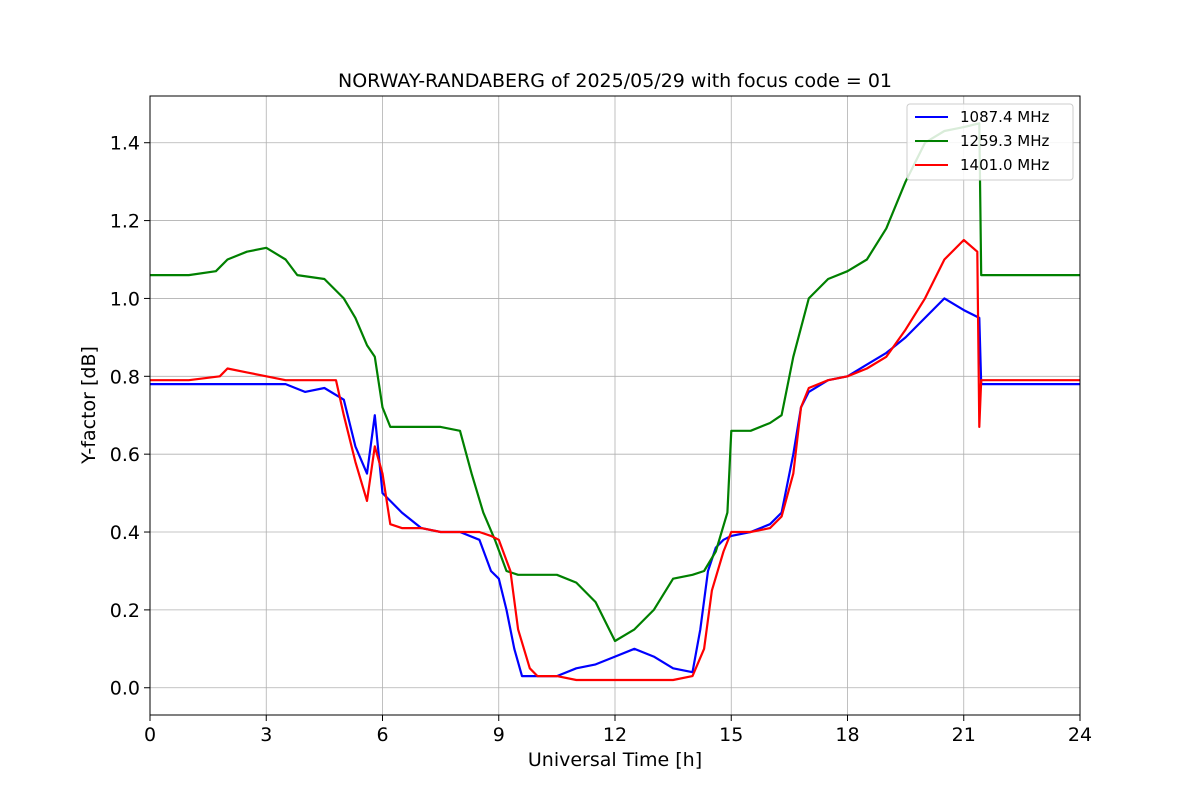  I want to click on legend-entry-1401: 1401.0 MHz, so click(1004, 165).